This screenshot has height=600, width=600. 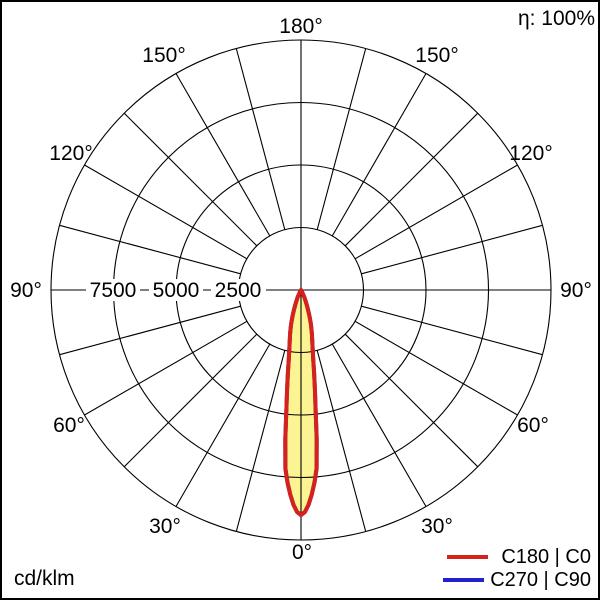 What do you see at coordinates (546, 557) in the screenshot?
I see `legend-label-c180-c0: C180 | C0` at bounding box center [546, 557].